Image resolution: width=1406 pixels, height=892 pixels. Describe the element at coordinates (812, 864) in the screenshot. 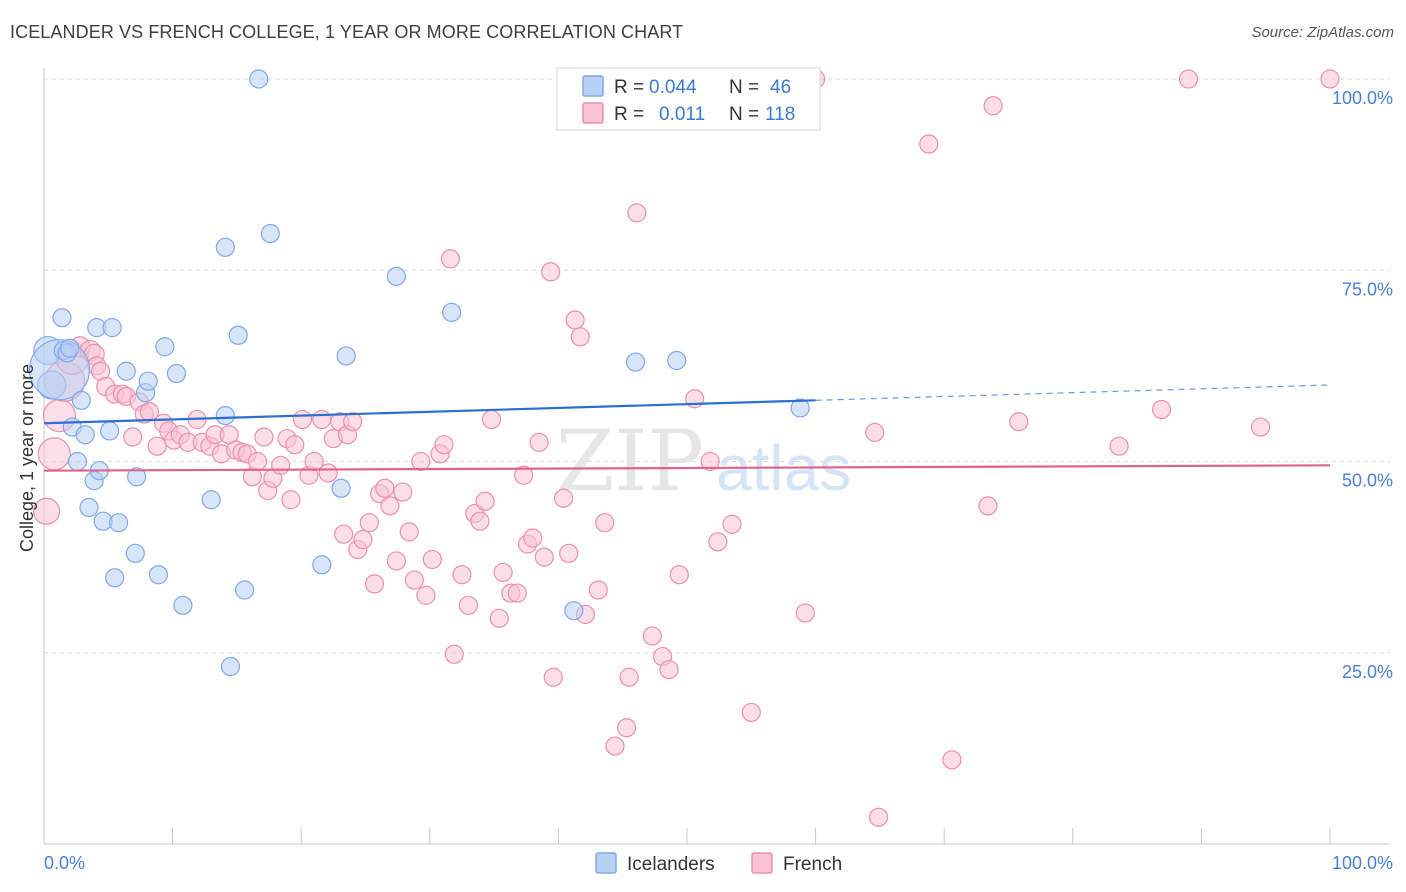

I see `legend-french-label: French` at that location.